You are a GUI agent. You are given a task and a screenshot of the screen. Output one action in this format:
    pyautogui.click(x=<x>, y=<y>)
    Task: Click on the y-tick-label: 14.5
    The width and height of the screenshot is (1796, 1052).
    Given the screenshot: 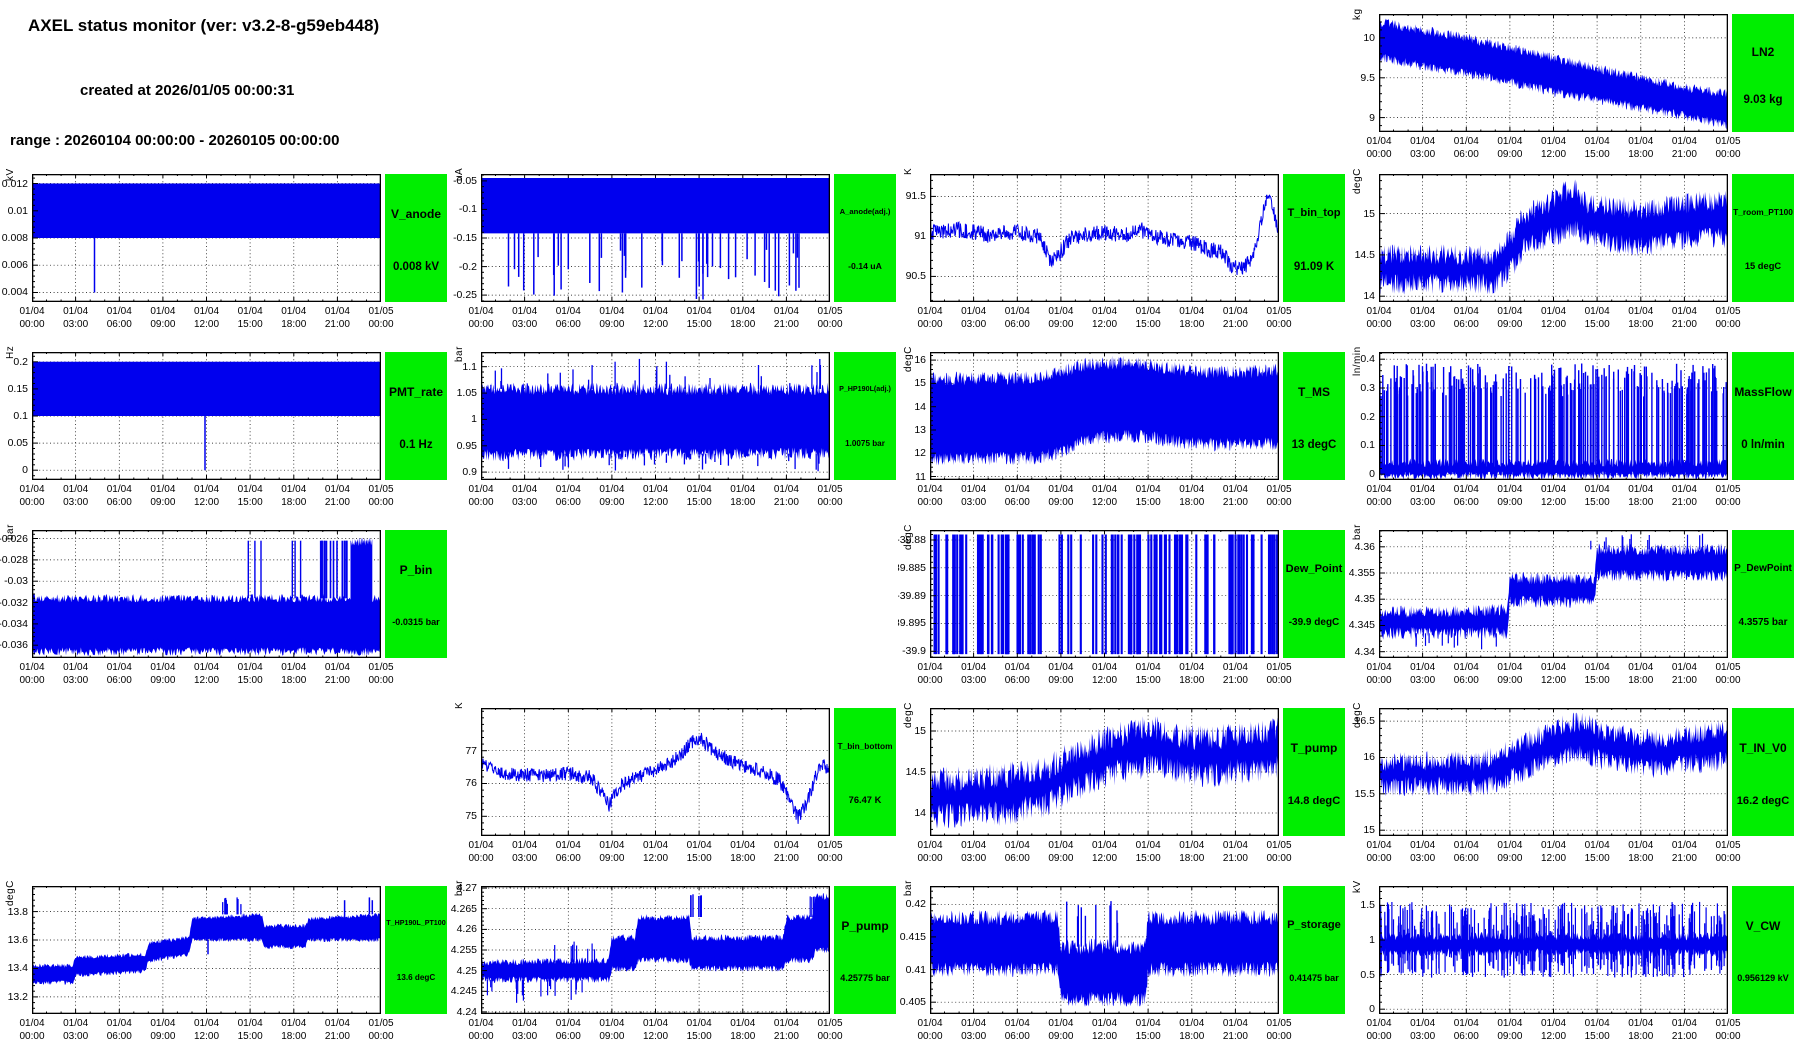 What is the action you would take?
    pyautogui.click(x=915, y=772)
    